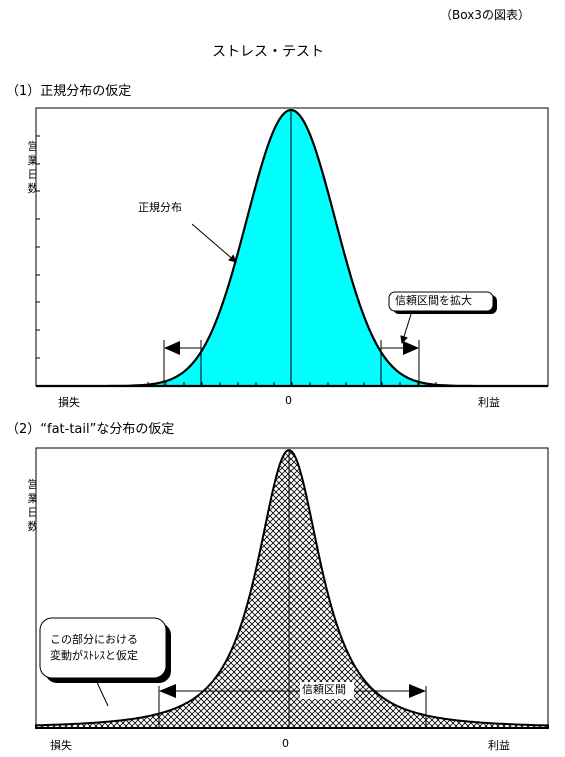 Image resolution: width=565 pixels, height=757 pixels. Describe the element at coordinates (433, 300) in the screenshot. I see `section1-callout-text: 信頼区間を拡大` at that location.